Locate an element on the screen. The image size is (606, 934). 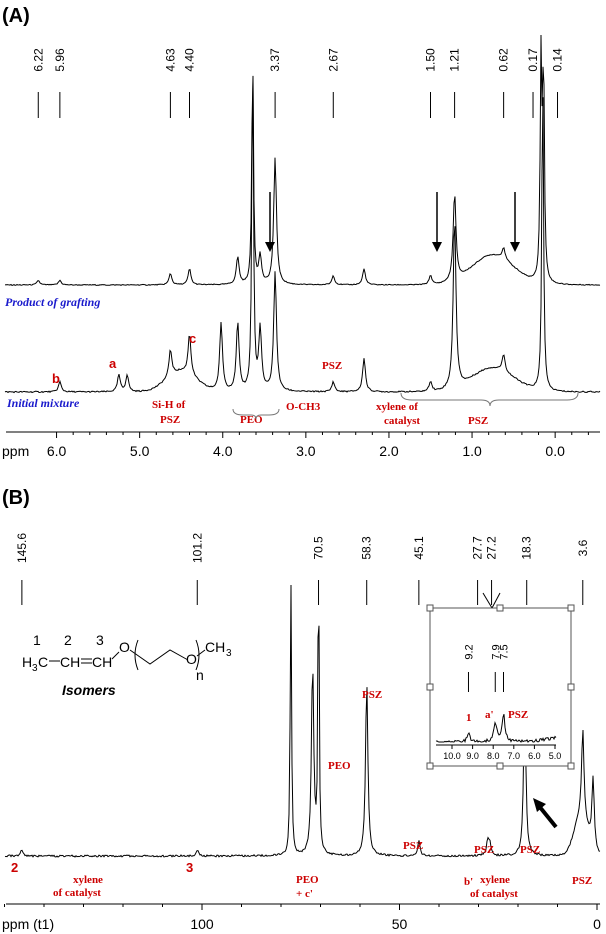
inset-frame is located at coordinates (500, 687).